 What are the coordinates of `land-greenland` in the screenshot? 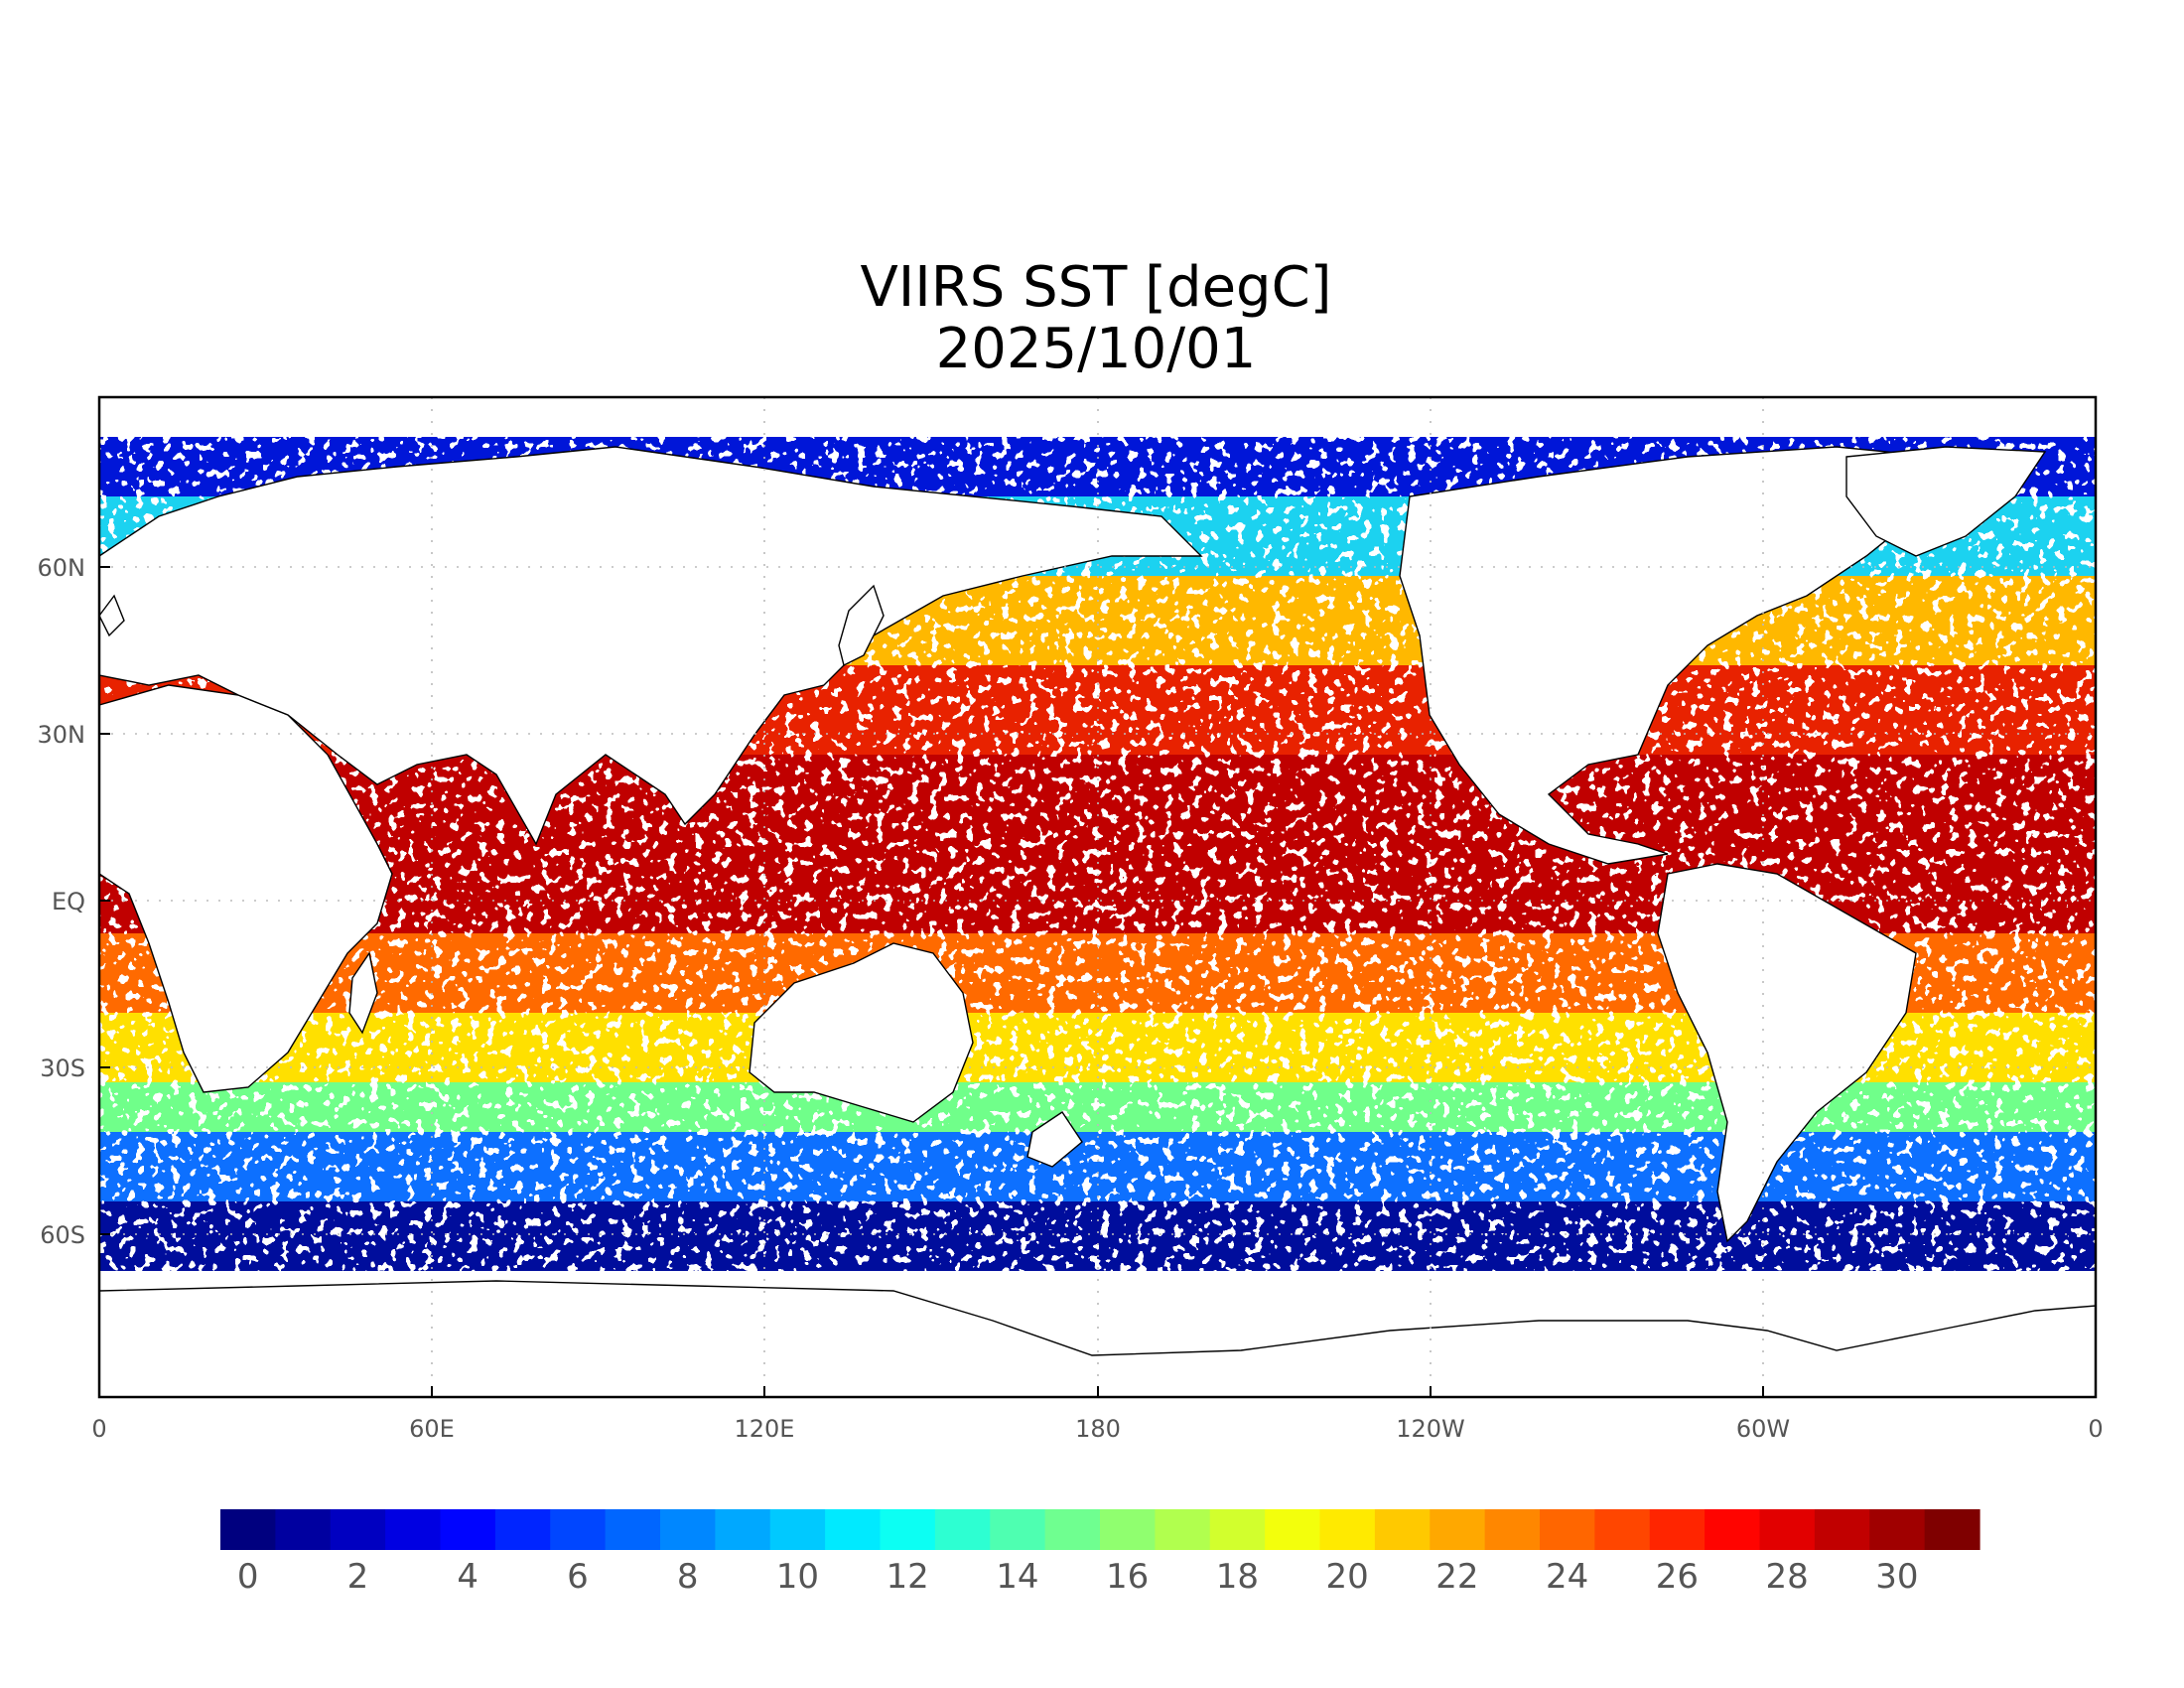 It's located at (1946, 501).